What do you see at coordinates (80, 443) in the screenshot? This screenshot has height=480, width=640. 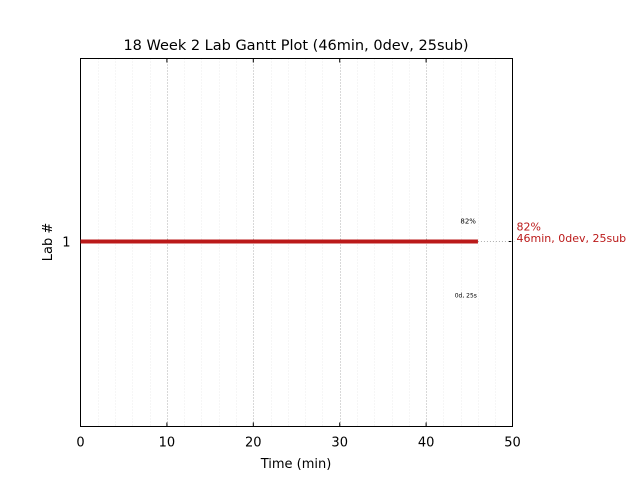 I see `x-tick-label: 0` at bounding box center [80, 443].